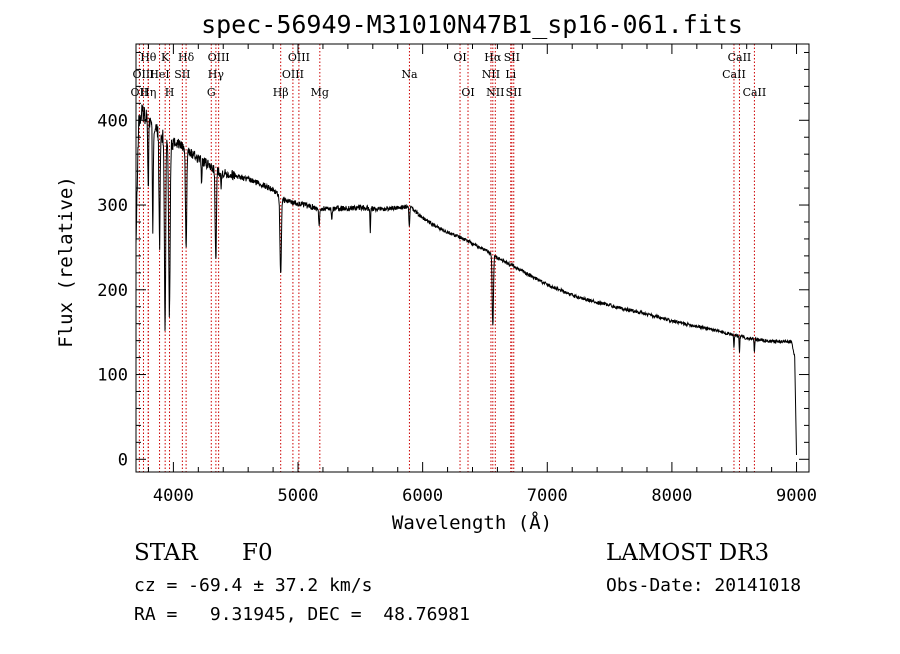  What do you see at coordinates (186, 57) in the screenshot?
I see `line-label: Hδ` at bounding box center [186, 57].